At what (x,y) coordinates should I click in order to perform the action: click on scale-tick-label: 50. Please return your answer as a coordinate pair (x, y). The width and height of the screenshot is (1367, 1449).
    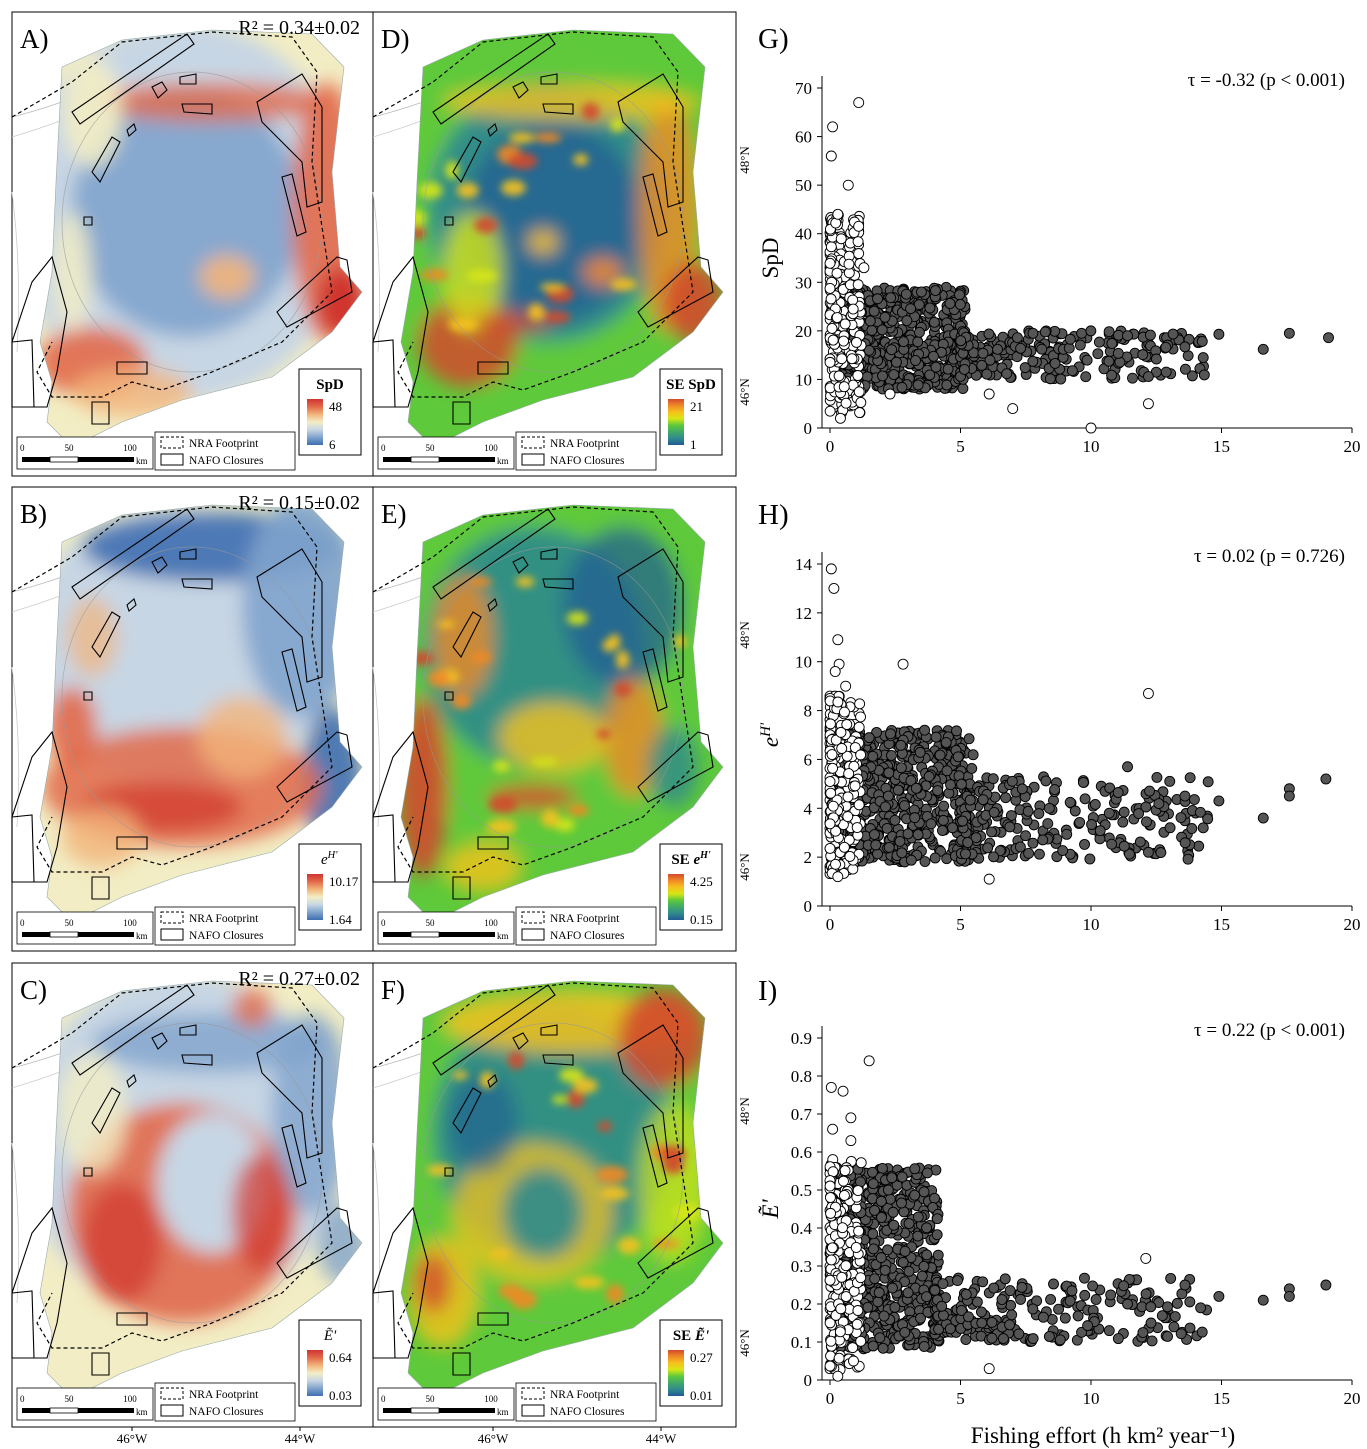
    Looking at the image, I should click on (431, 1399).